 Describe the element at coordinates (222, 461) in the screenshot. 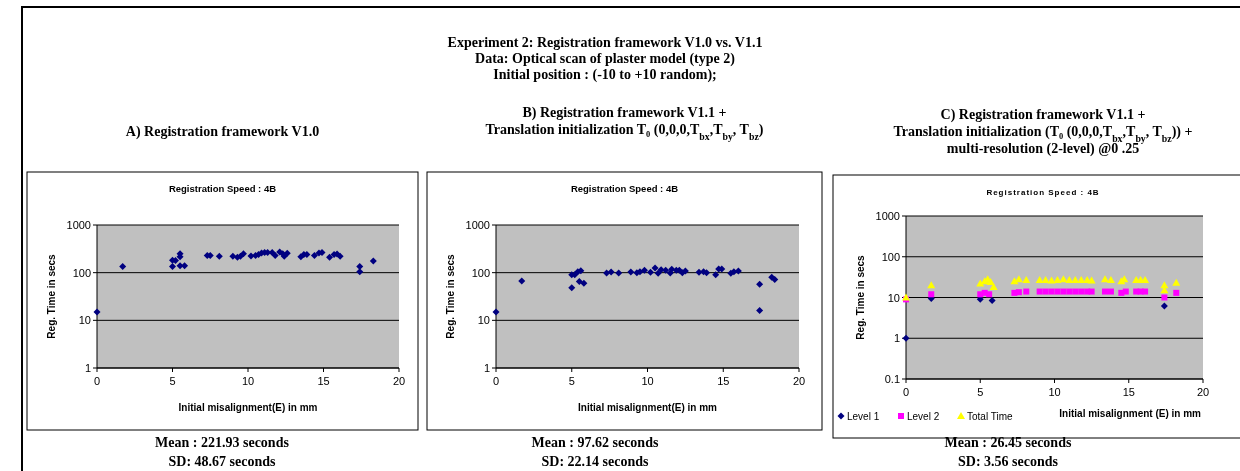

I see `text: SD: 48.67 seconds` at that location.